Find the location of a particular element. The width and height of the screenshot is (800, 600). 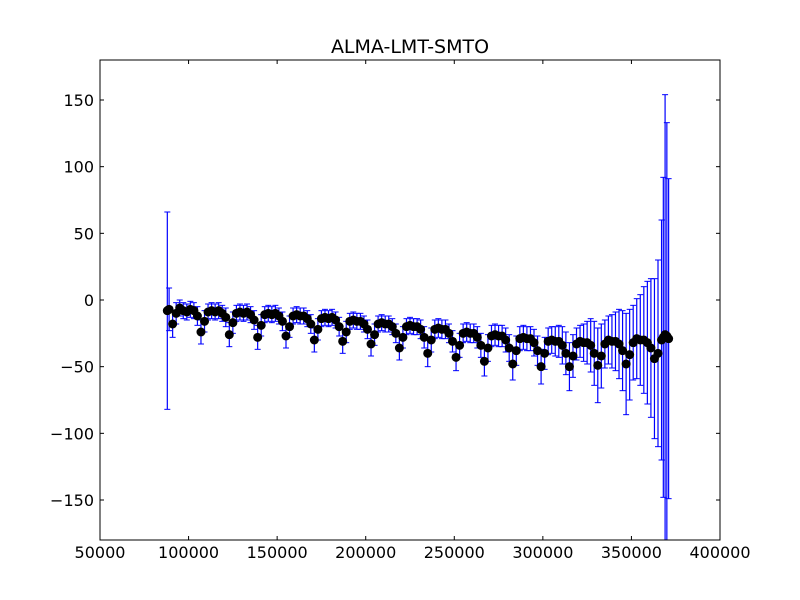

y-tick-label: 50 is located at coordinates (84, 233).